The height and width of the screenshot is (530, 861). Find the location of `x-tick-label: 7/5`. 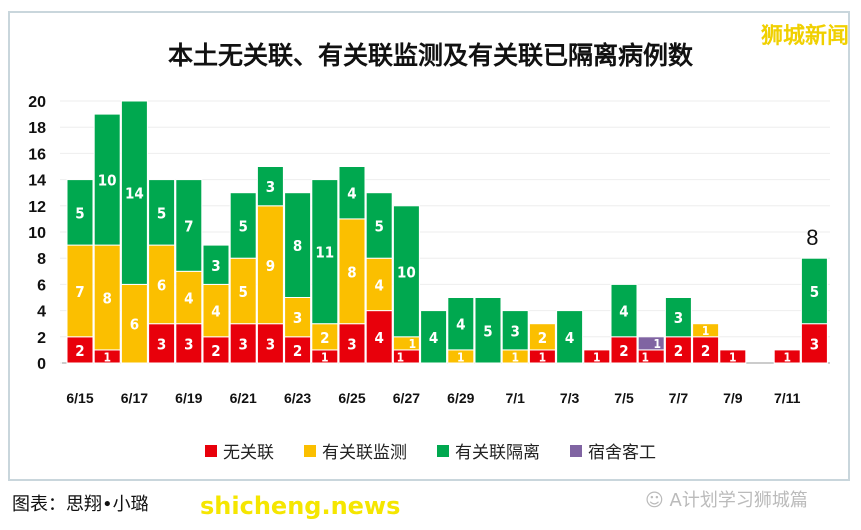

x-tick-label: 7/5 is located at coordinates (624, 398).